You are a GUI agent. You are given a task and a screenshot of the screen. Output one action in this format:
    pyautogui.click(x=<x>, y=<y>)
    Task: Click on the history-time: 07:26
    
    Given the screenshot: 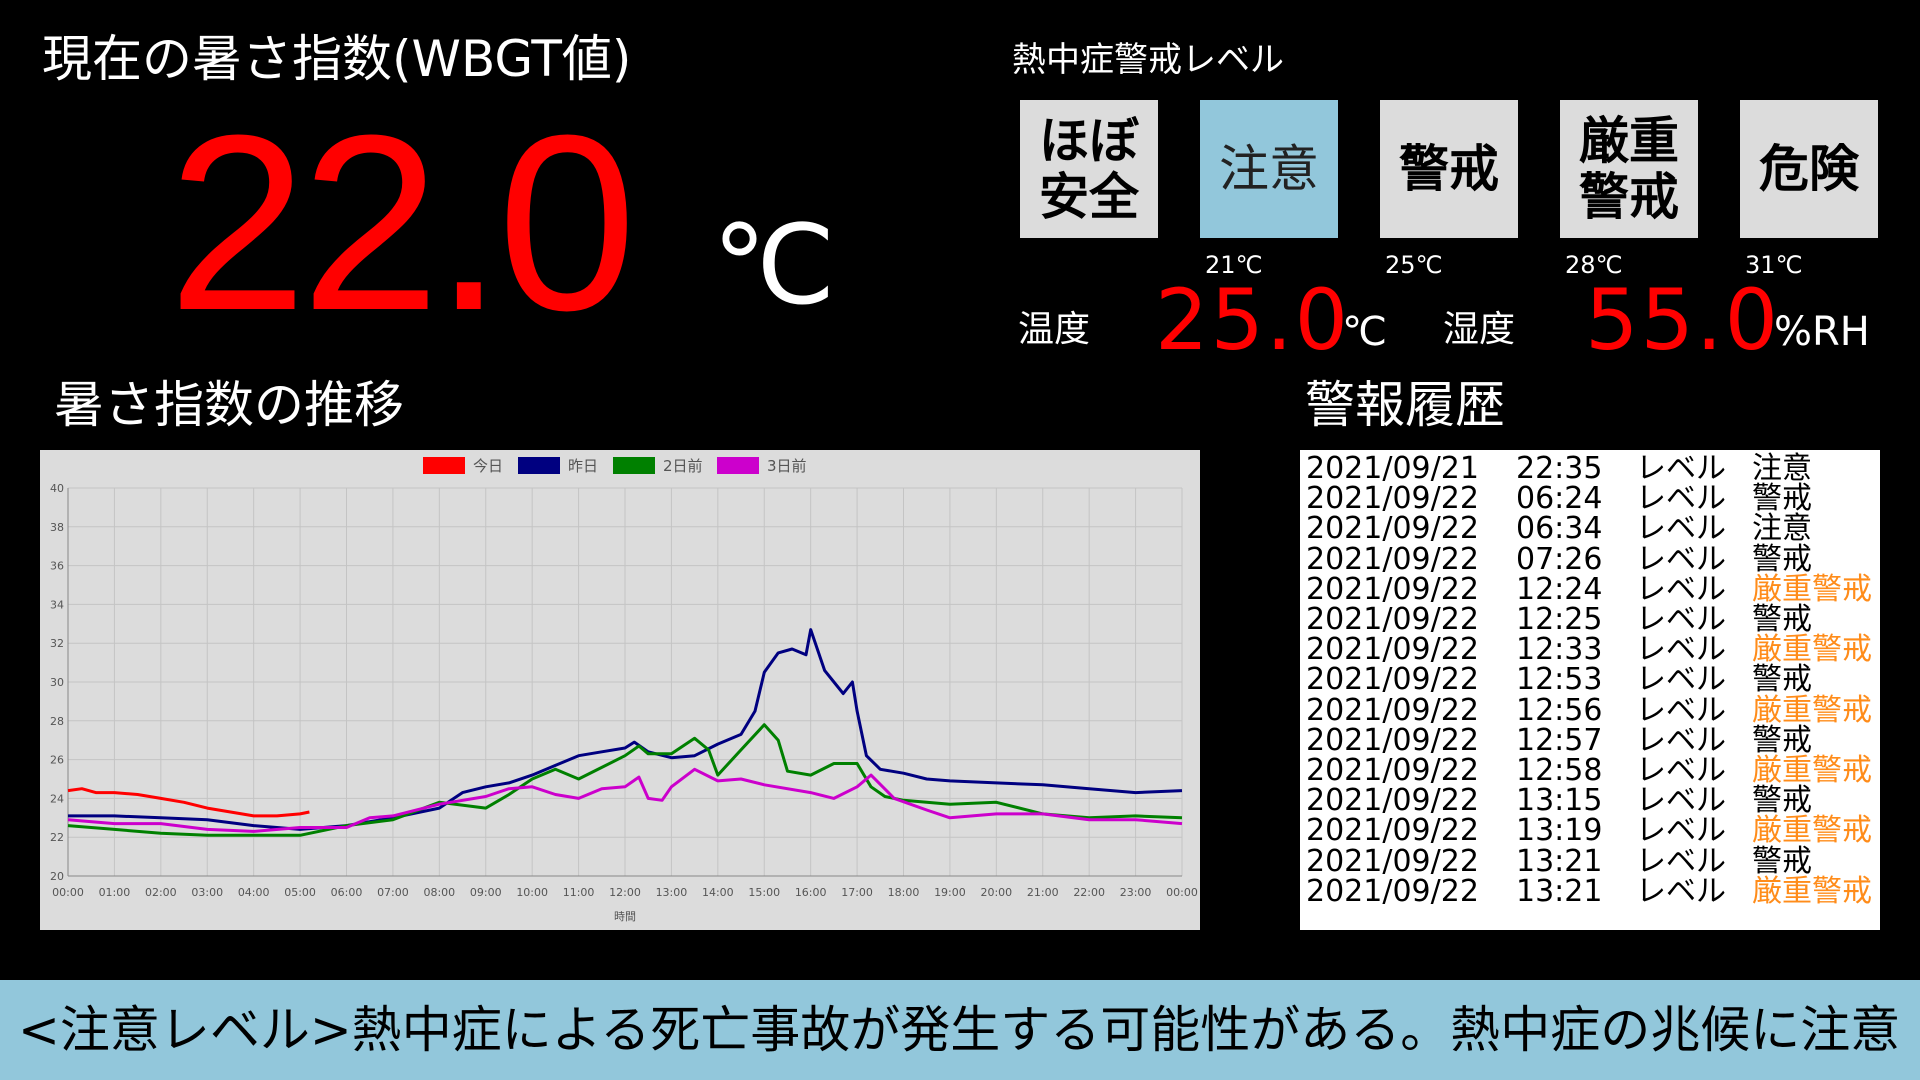 What is the action you would take?
    pyautogui.click(x=1559, y=559)
    